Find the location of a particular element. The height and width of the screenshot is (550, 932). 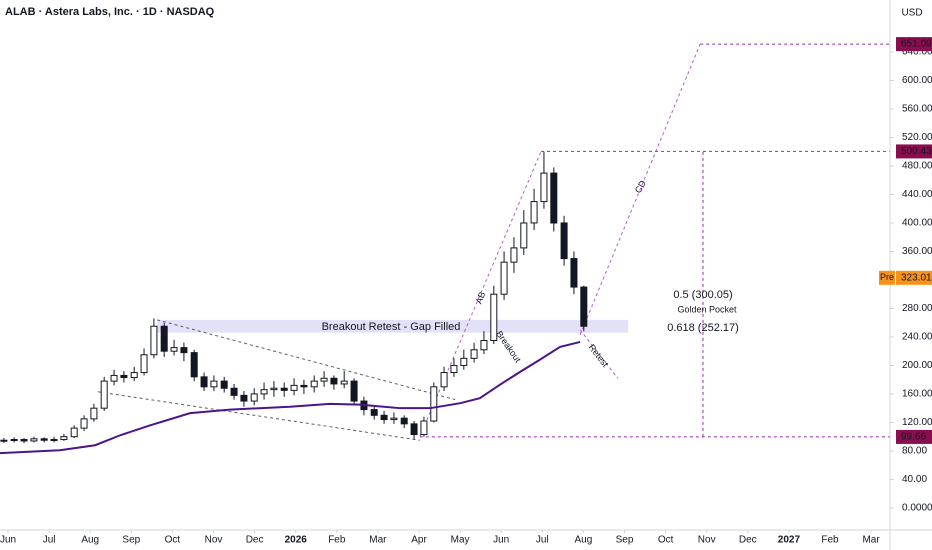

x-tick-label: Aug is located at coordinates (584, 540).